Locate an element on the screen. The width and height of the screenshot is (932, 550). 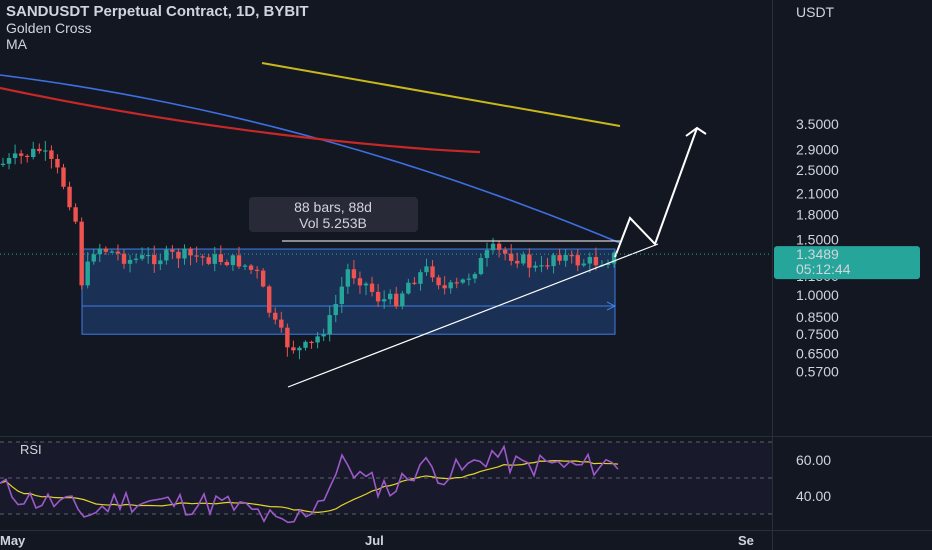
ma-line-yellow is located at coordinates (441, 94).